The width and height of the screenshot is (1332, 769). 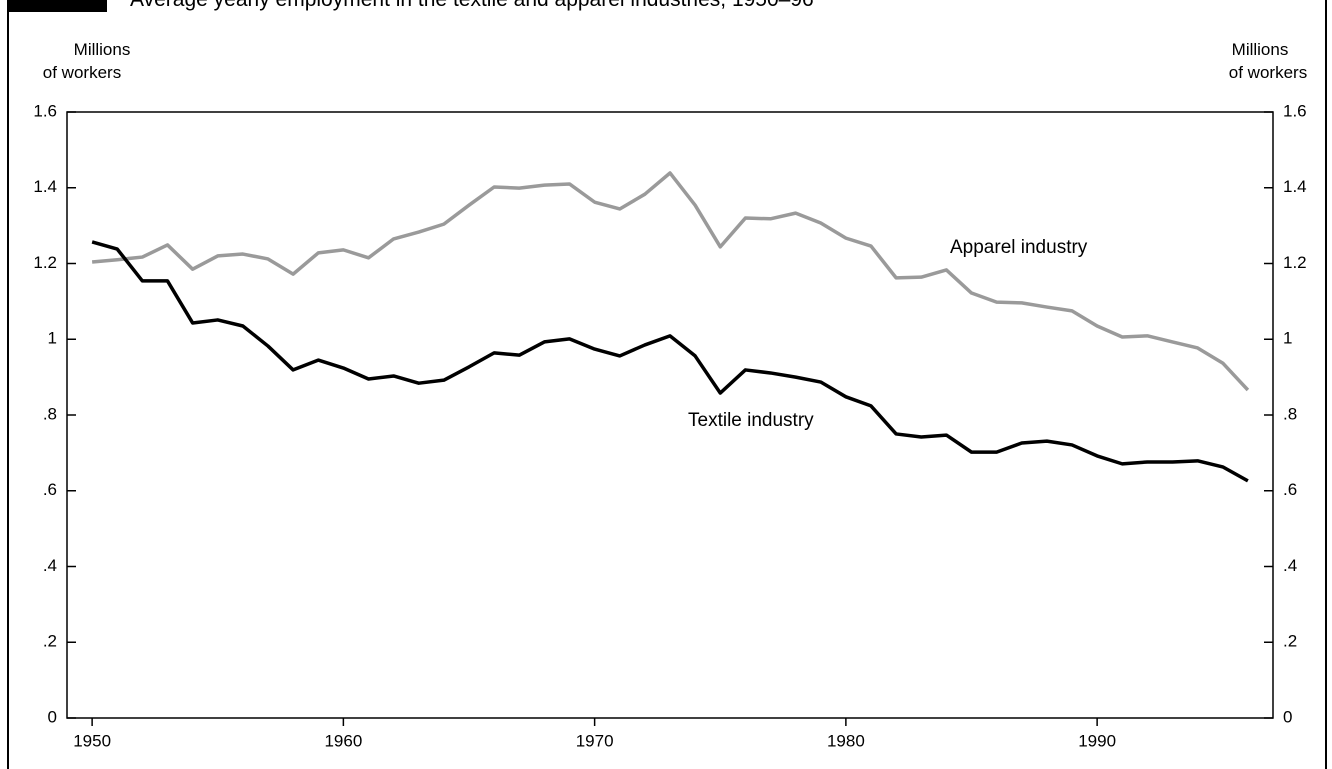 I want to click on y2-tick-label: 1.2, so click(x=1295, y=262).